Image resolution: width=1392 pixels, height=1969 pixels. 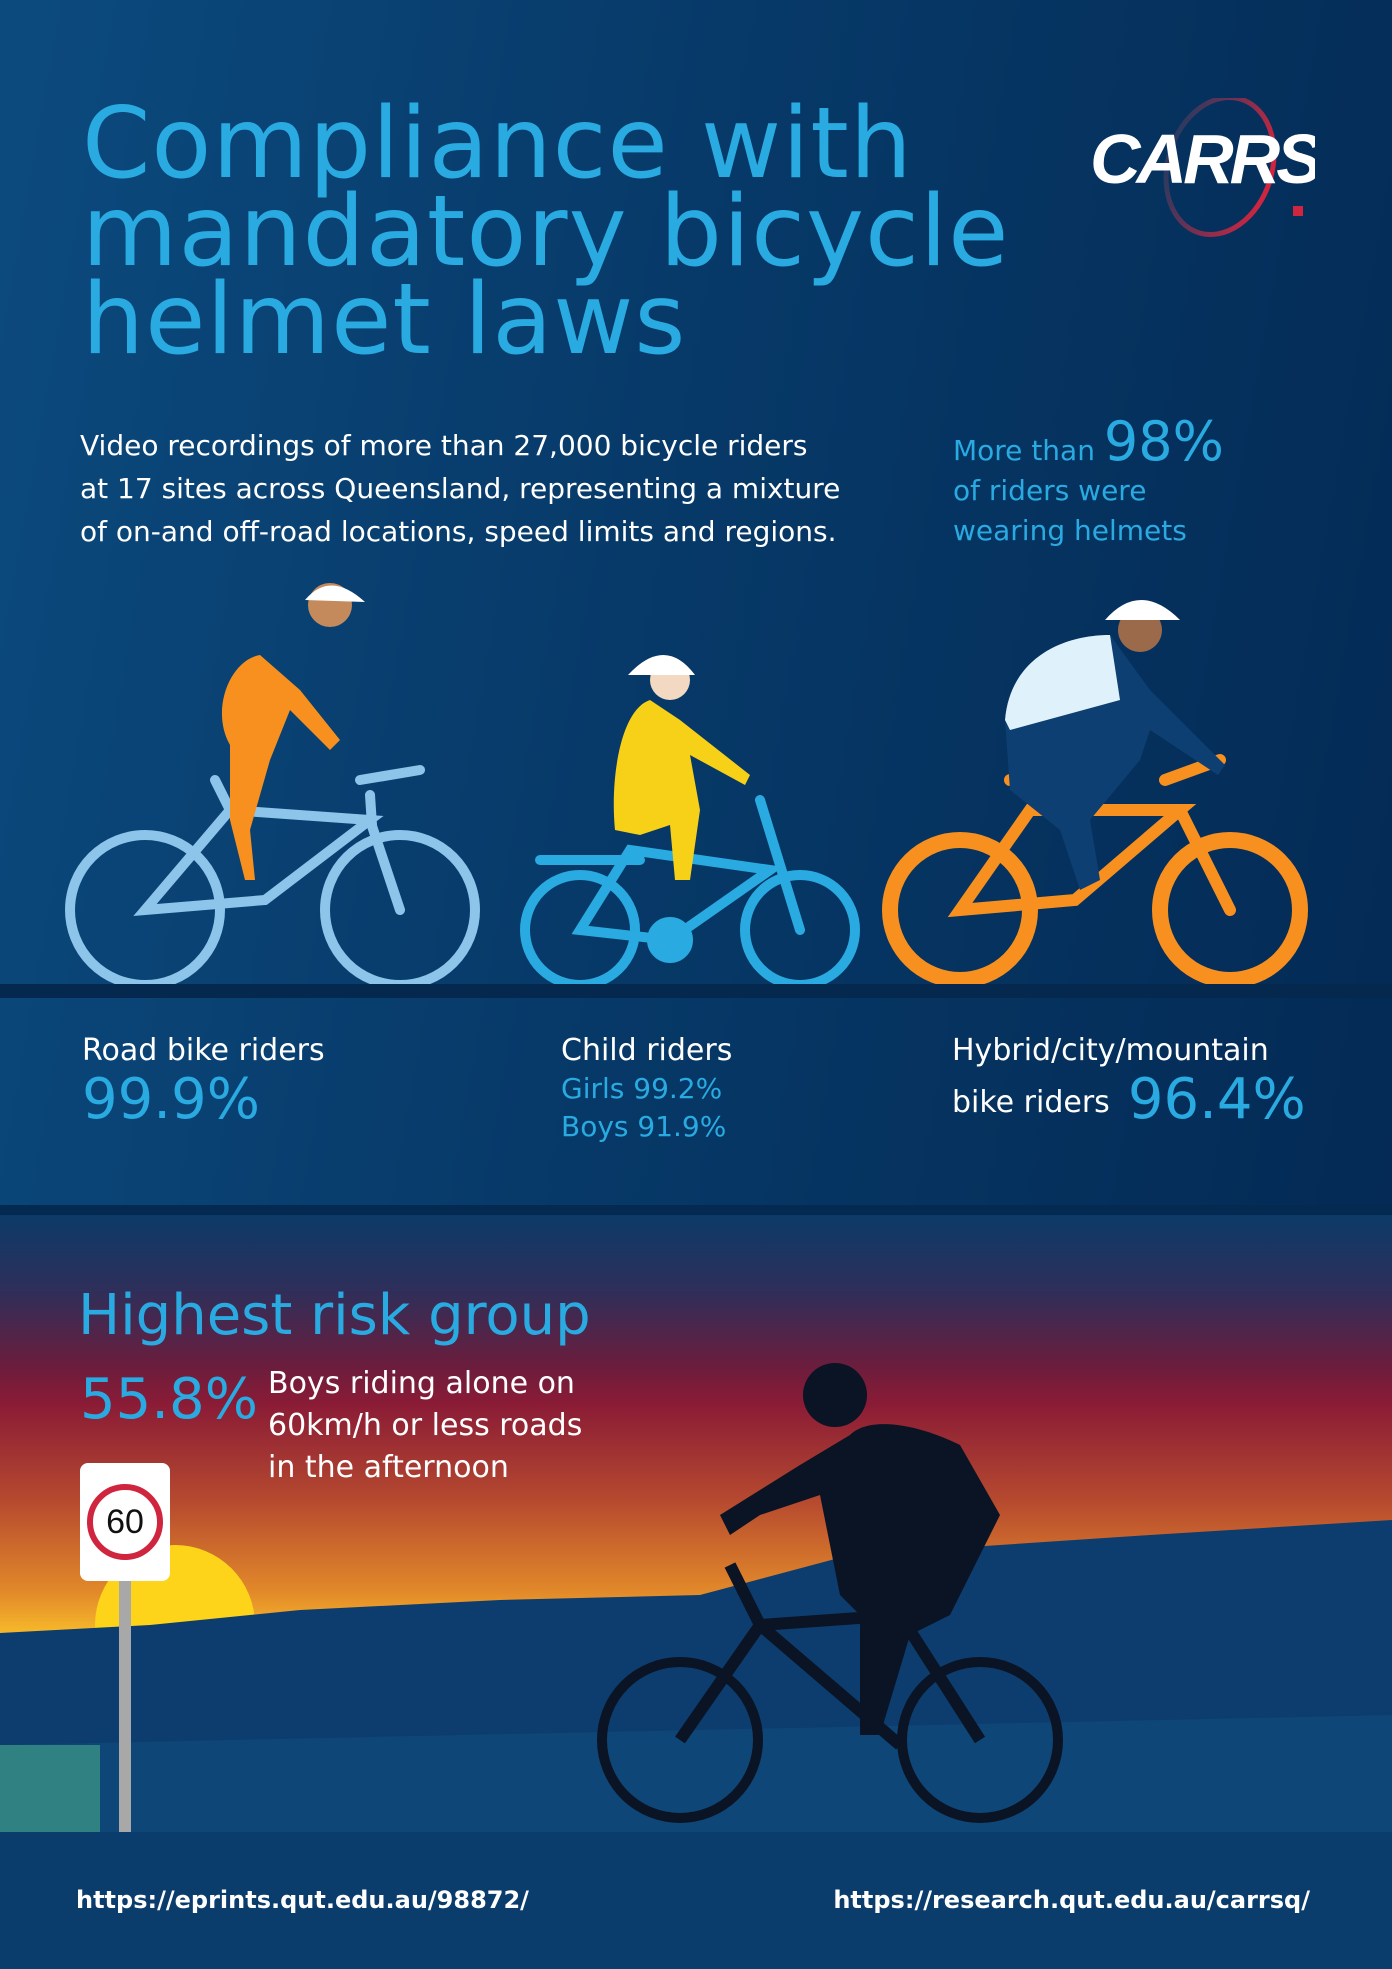 What do you see at coordinates (830, 1593) in the screenshot?
I see `silhouette-rider-icon` at bounding box center [830, 1593].